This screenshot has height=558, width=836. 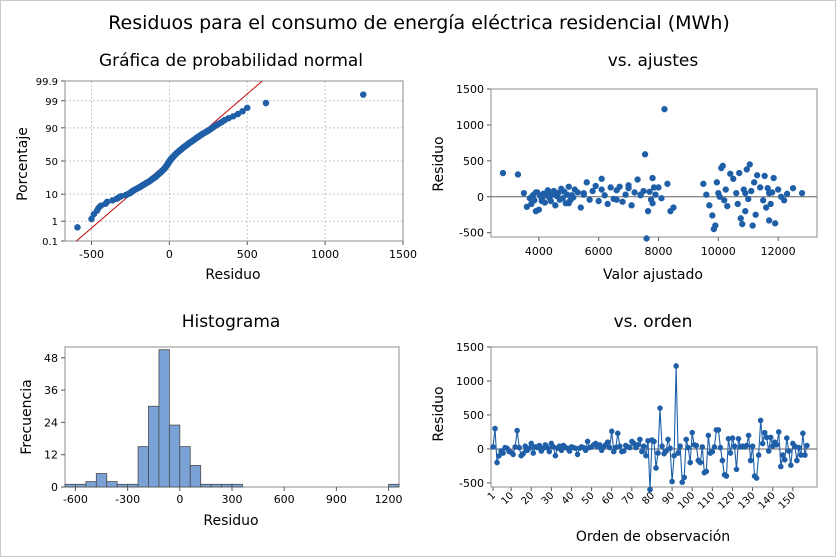 I want to click on y-tick-label: 99, so click(x=51, y=102).